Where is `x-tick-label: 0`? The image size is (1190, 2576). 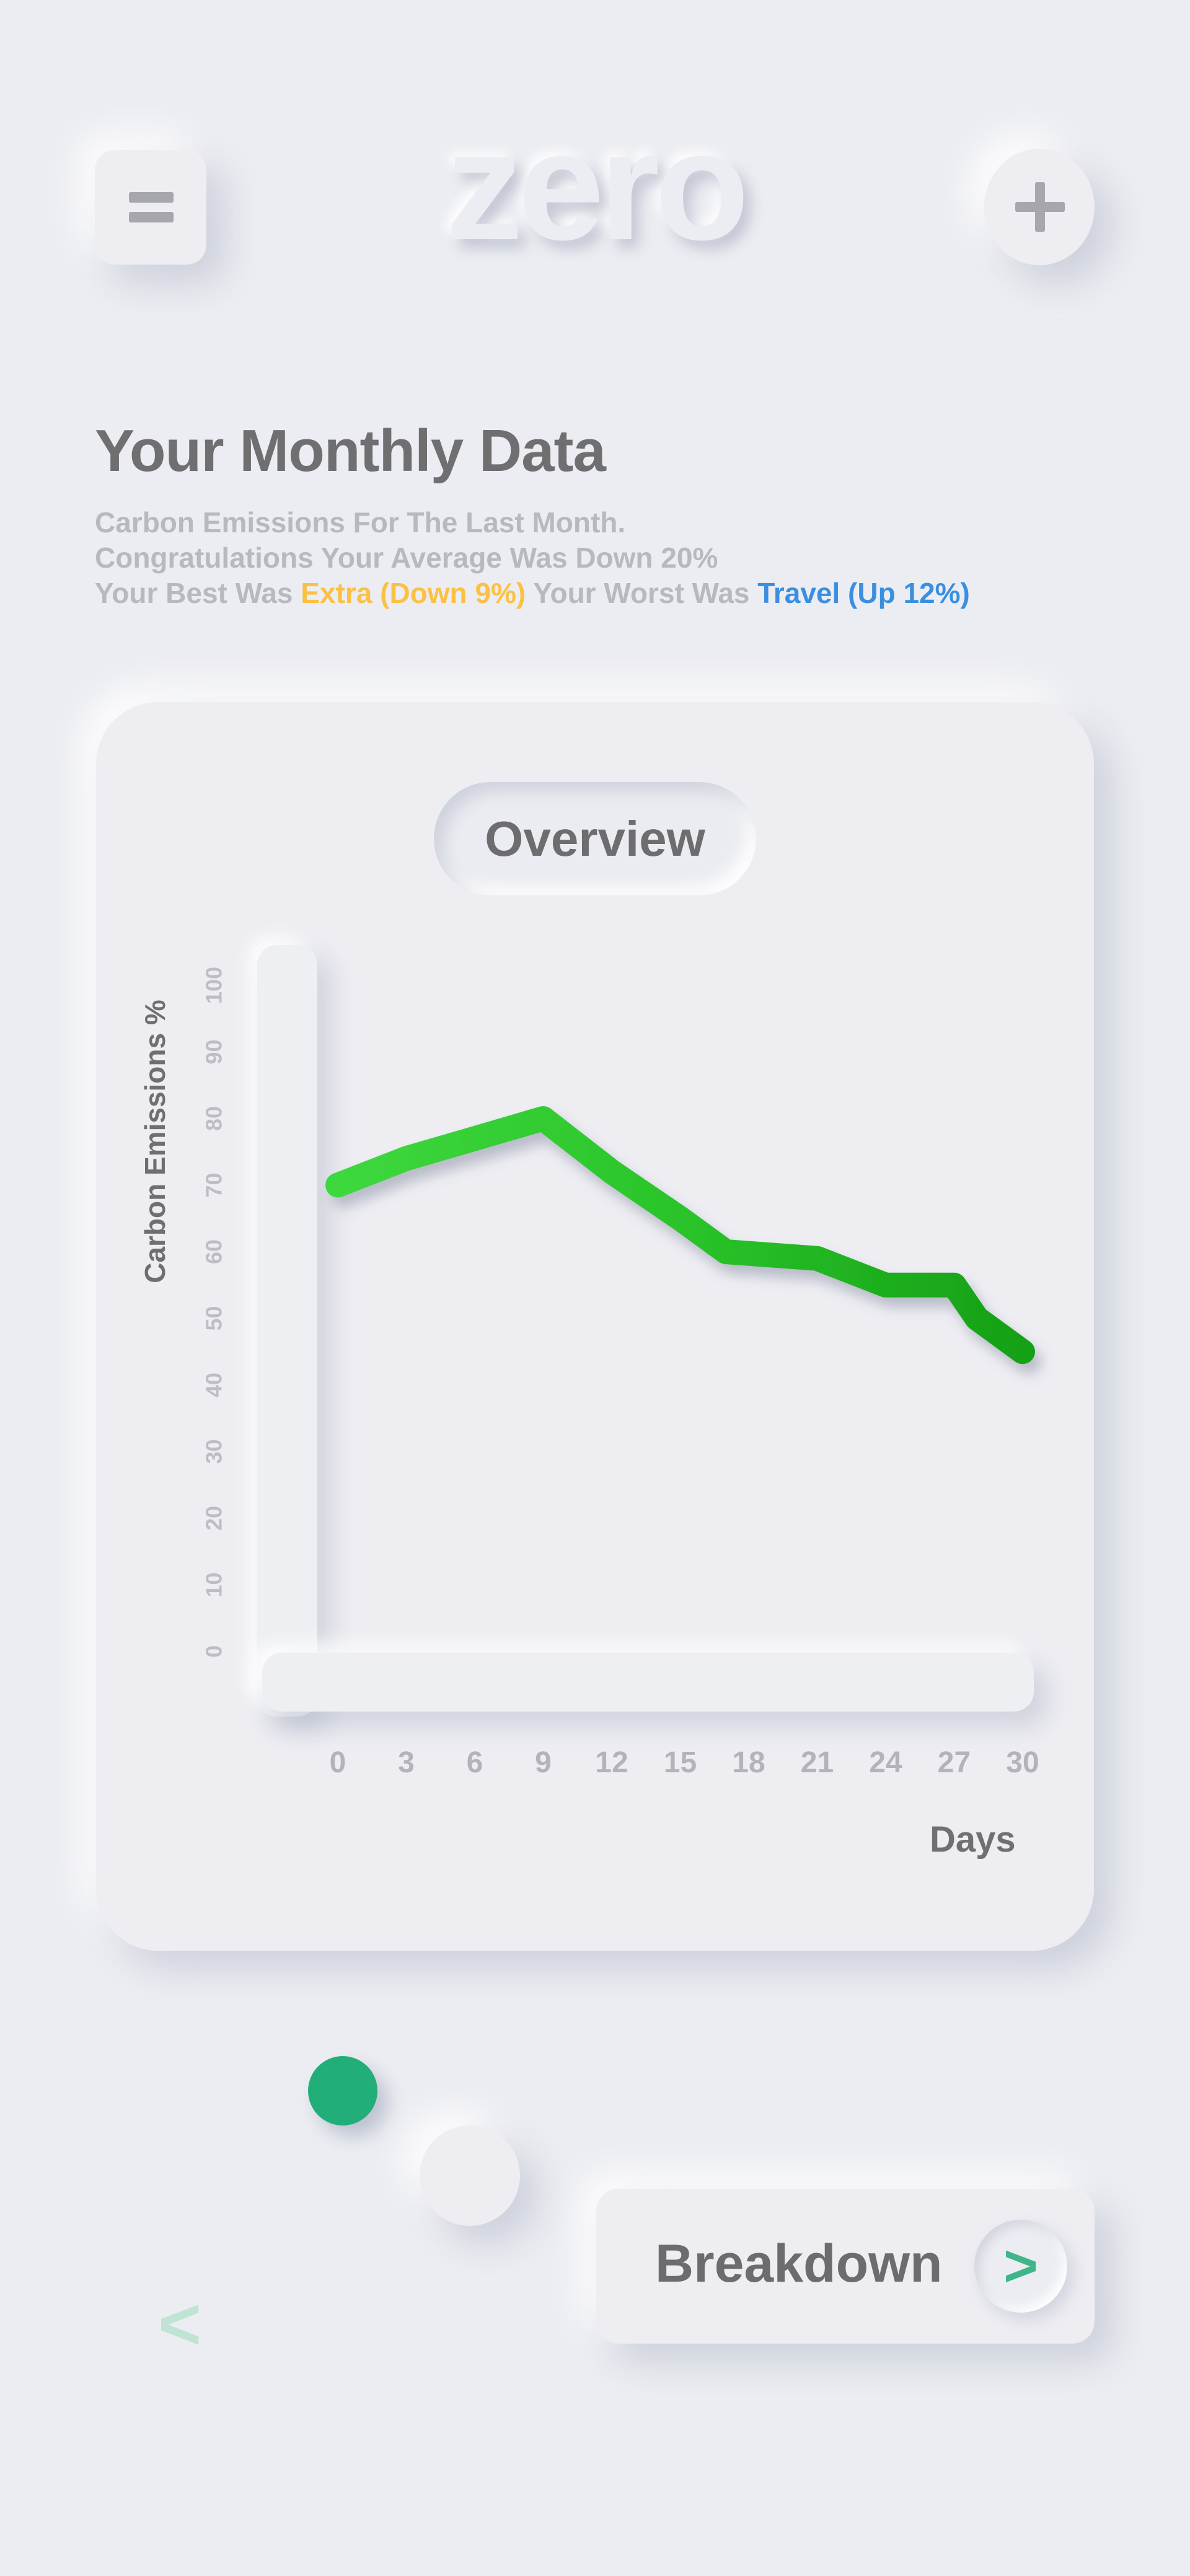 x-tick-label: 0 is located at coordinates (338, 1763).